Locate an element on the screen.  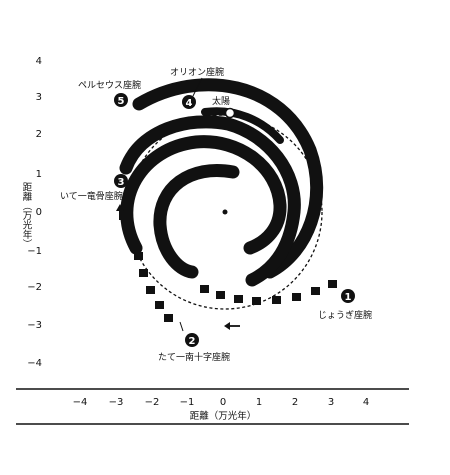
sun-leader is located at coordinates (219, 113).